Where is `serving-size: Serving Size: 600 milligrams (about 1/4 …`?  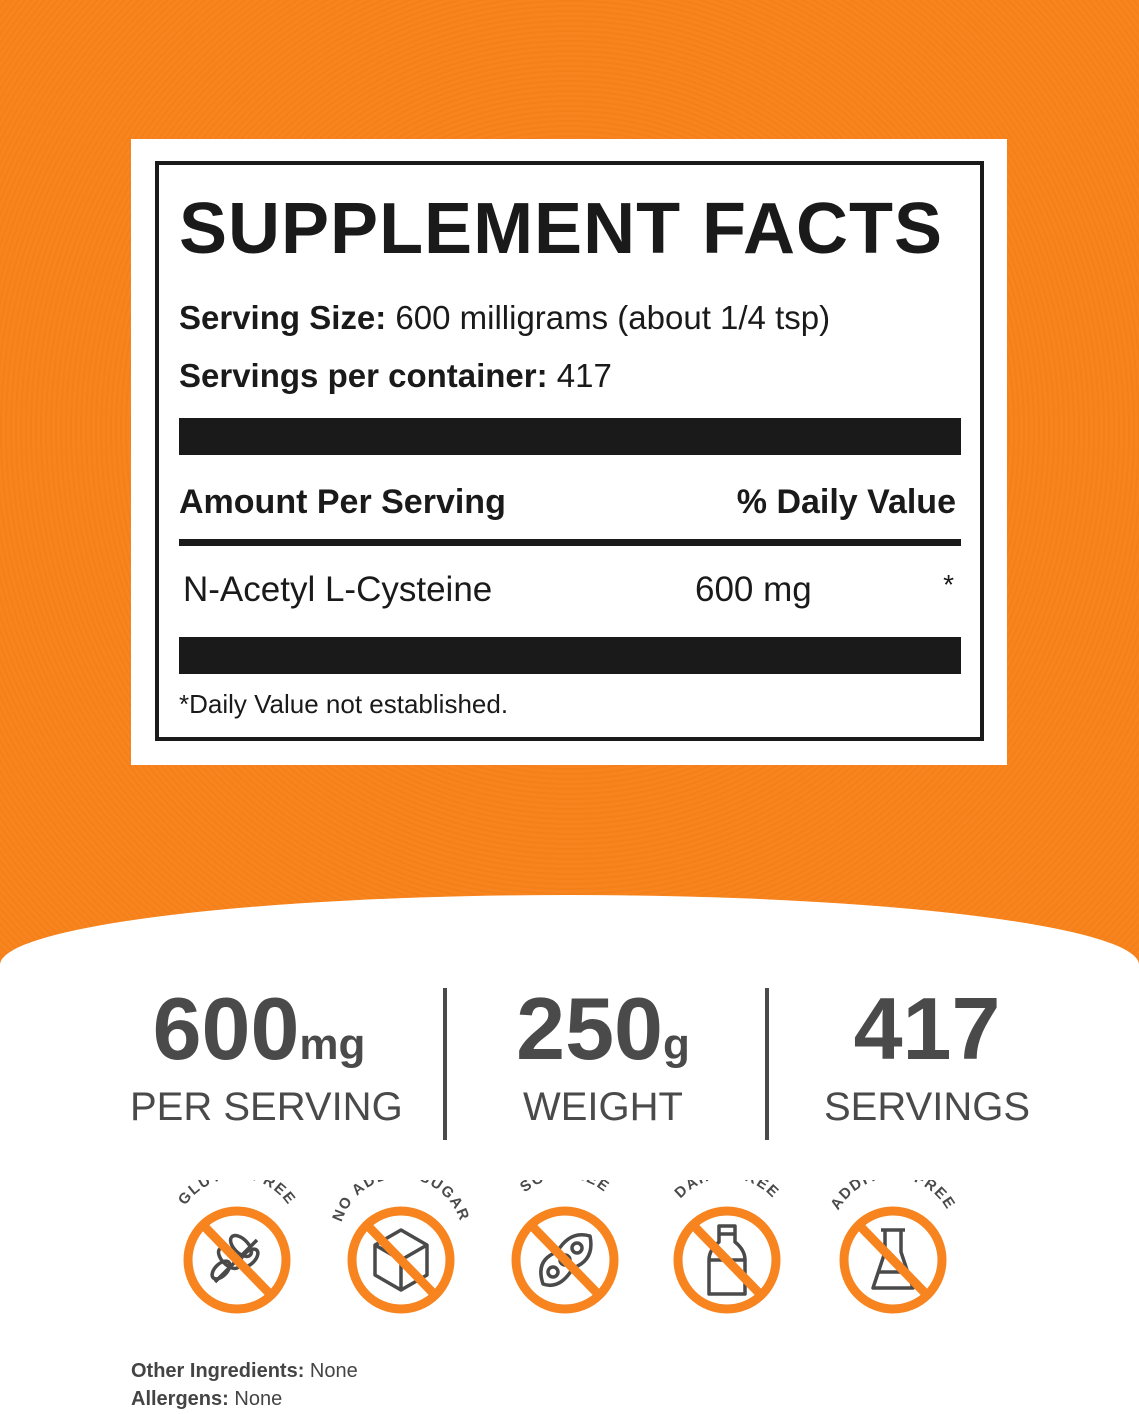 serving-size: Serving Size: 600 milligrams (about 1/4 … is located at coordinates (504, 318).